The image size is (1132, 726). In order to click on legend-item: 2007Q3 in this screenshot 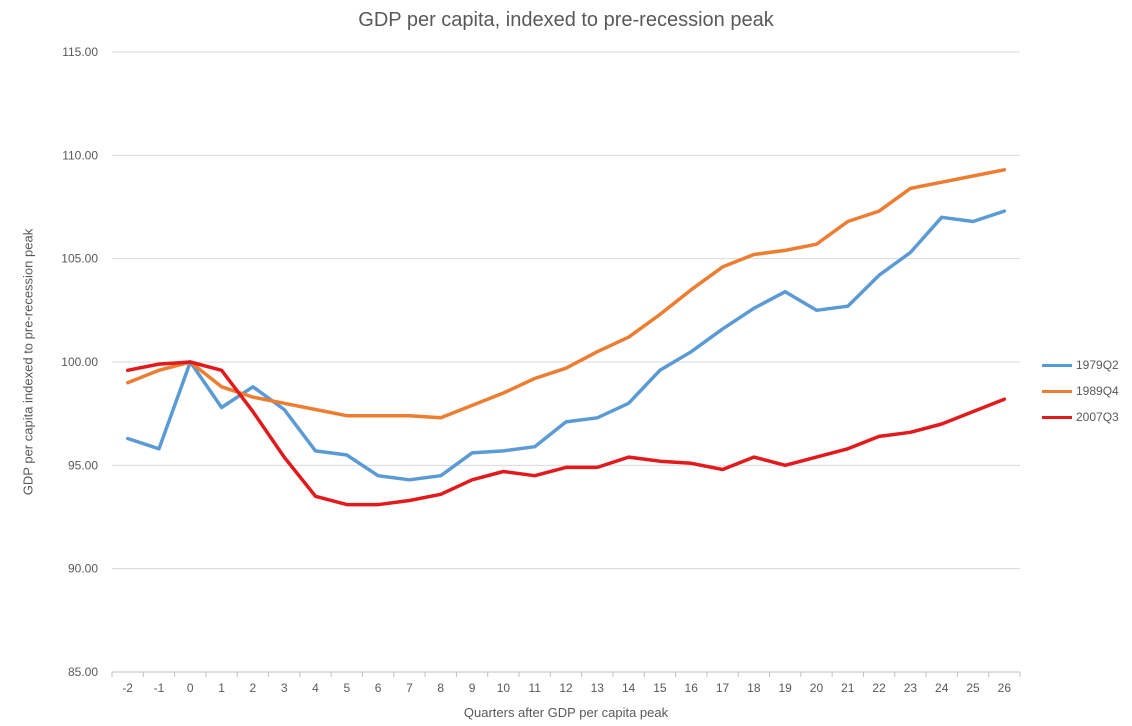, I will do `click(1080, 417)`.